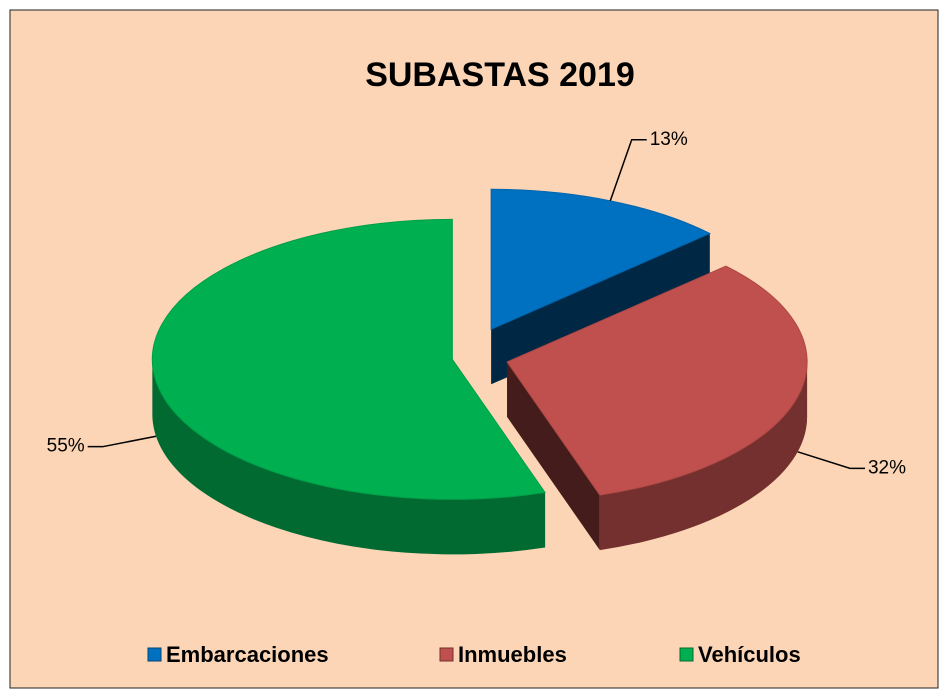  What do you see at coordinates (66, 446) in the screenshot?
I see `data-label: 55%` at bounding box center [66, 446].